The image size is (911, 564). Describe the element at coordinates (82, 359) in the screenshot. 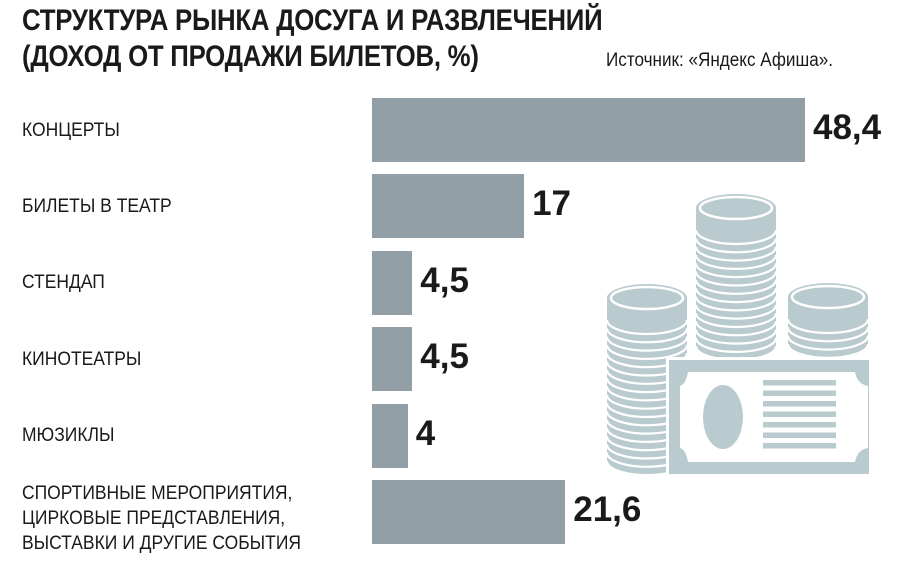

I see `category-label: КИНОТЕАТРЫ` at that location.